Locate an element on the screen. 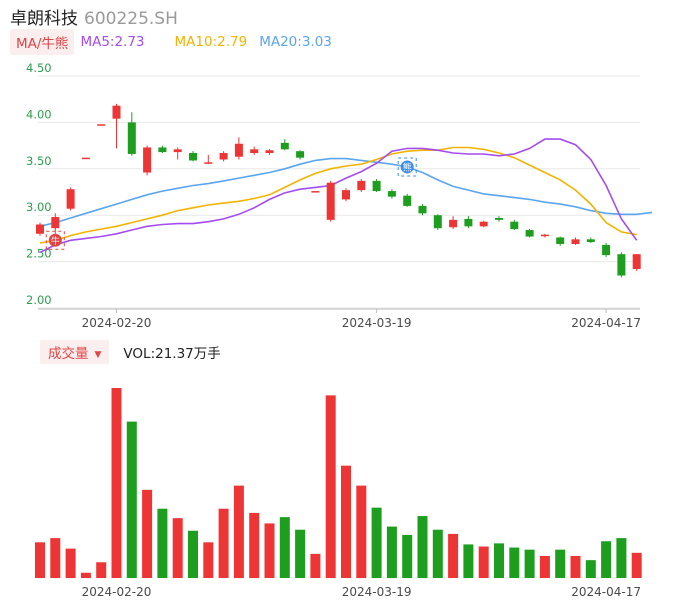 This screenshot has width=686, height=606. volume-value: VOL:21.37万手 is located at coordinates (172, 354).